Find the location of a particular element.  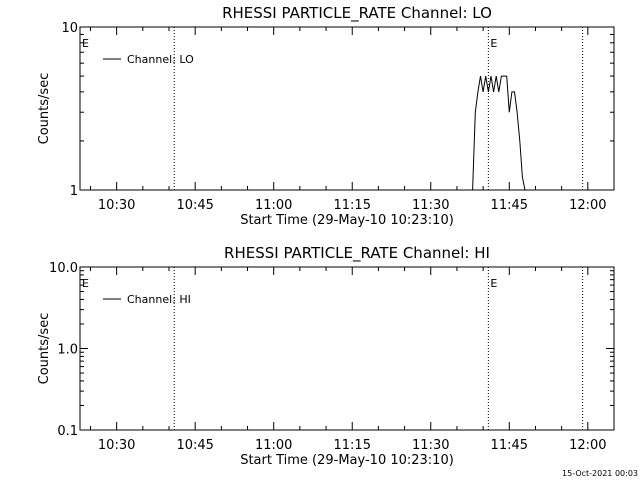

y-tick-label: 1.0 is located at coordinates (67, 350).